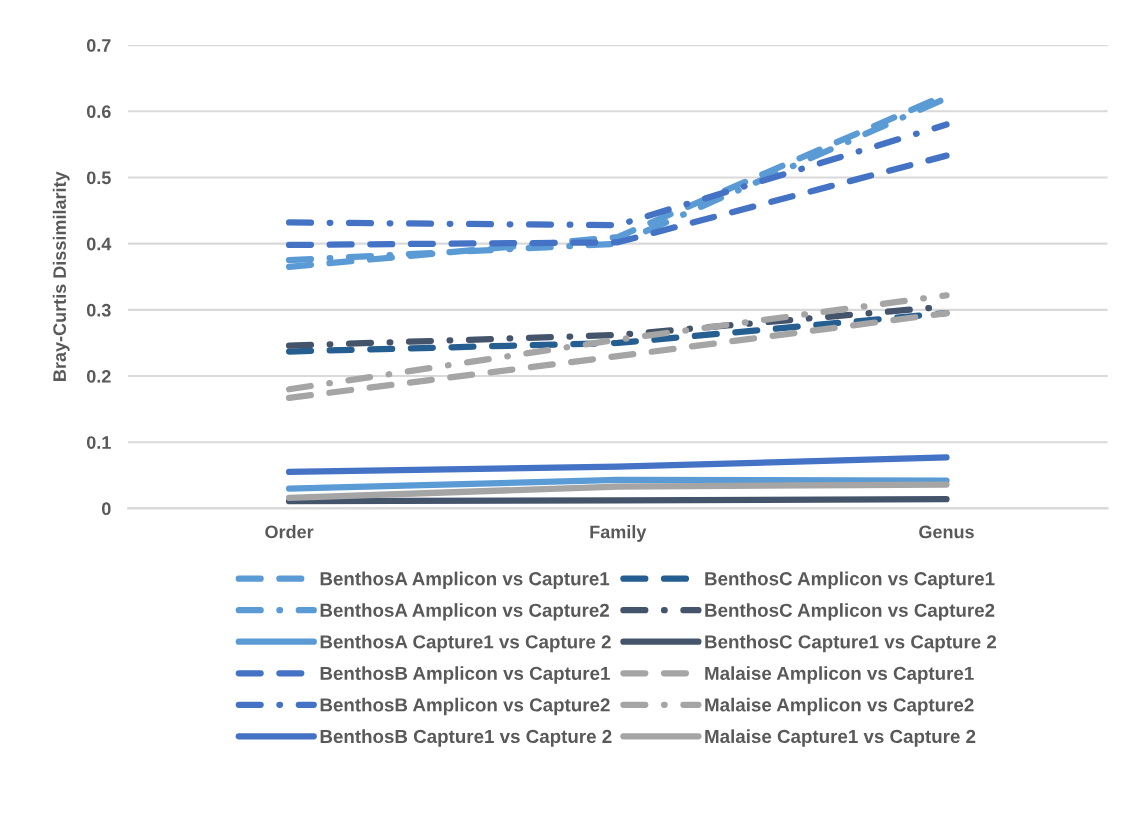 The width and height of the screenshot is (1143, 820). What do you see at coordinates (98, 442) in the screenshot?
I see `y-tick-label: 0.1` at bounding box center [98, 442].